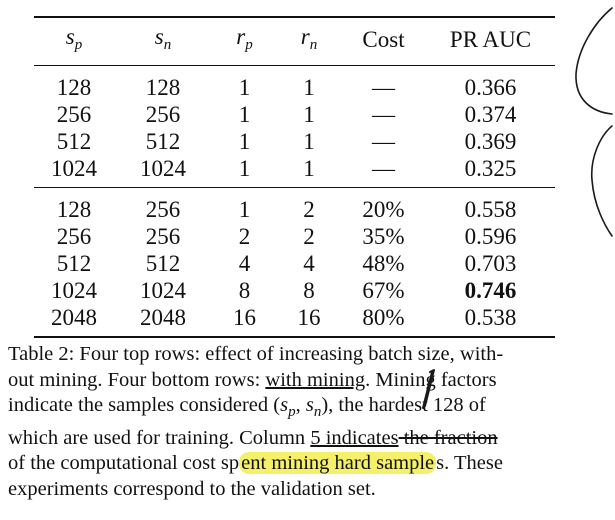 The height and width of the screenshot is (520, 615). Describe the element at coordinates (383, 236) in the screenshot. I see `cell-cost: 35%` at that location.